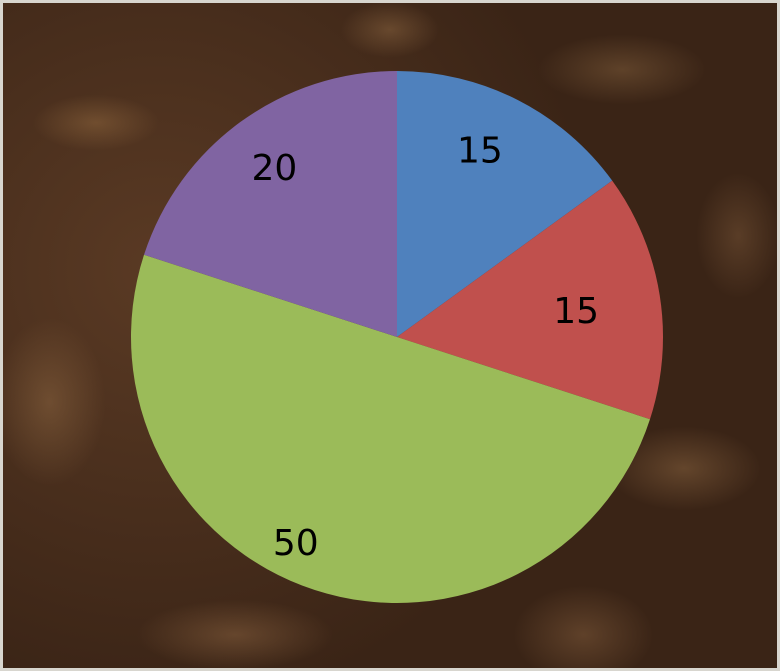  I want to click on pie-data-label-1: 15, so click(480, 150).